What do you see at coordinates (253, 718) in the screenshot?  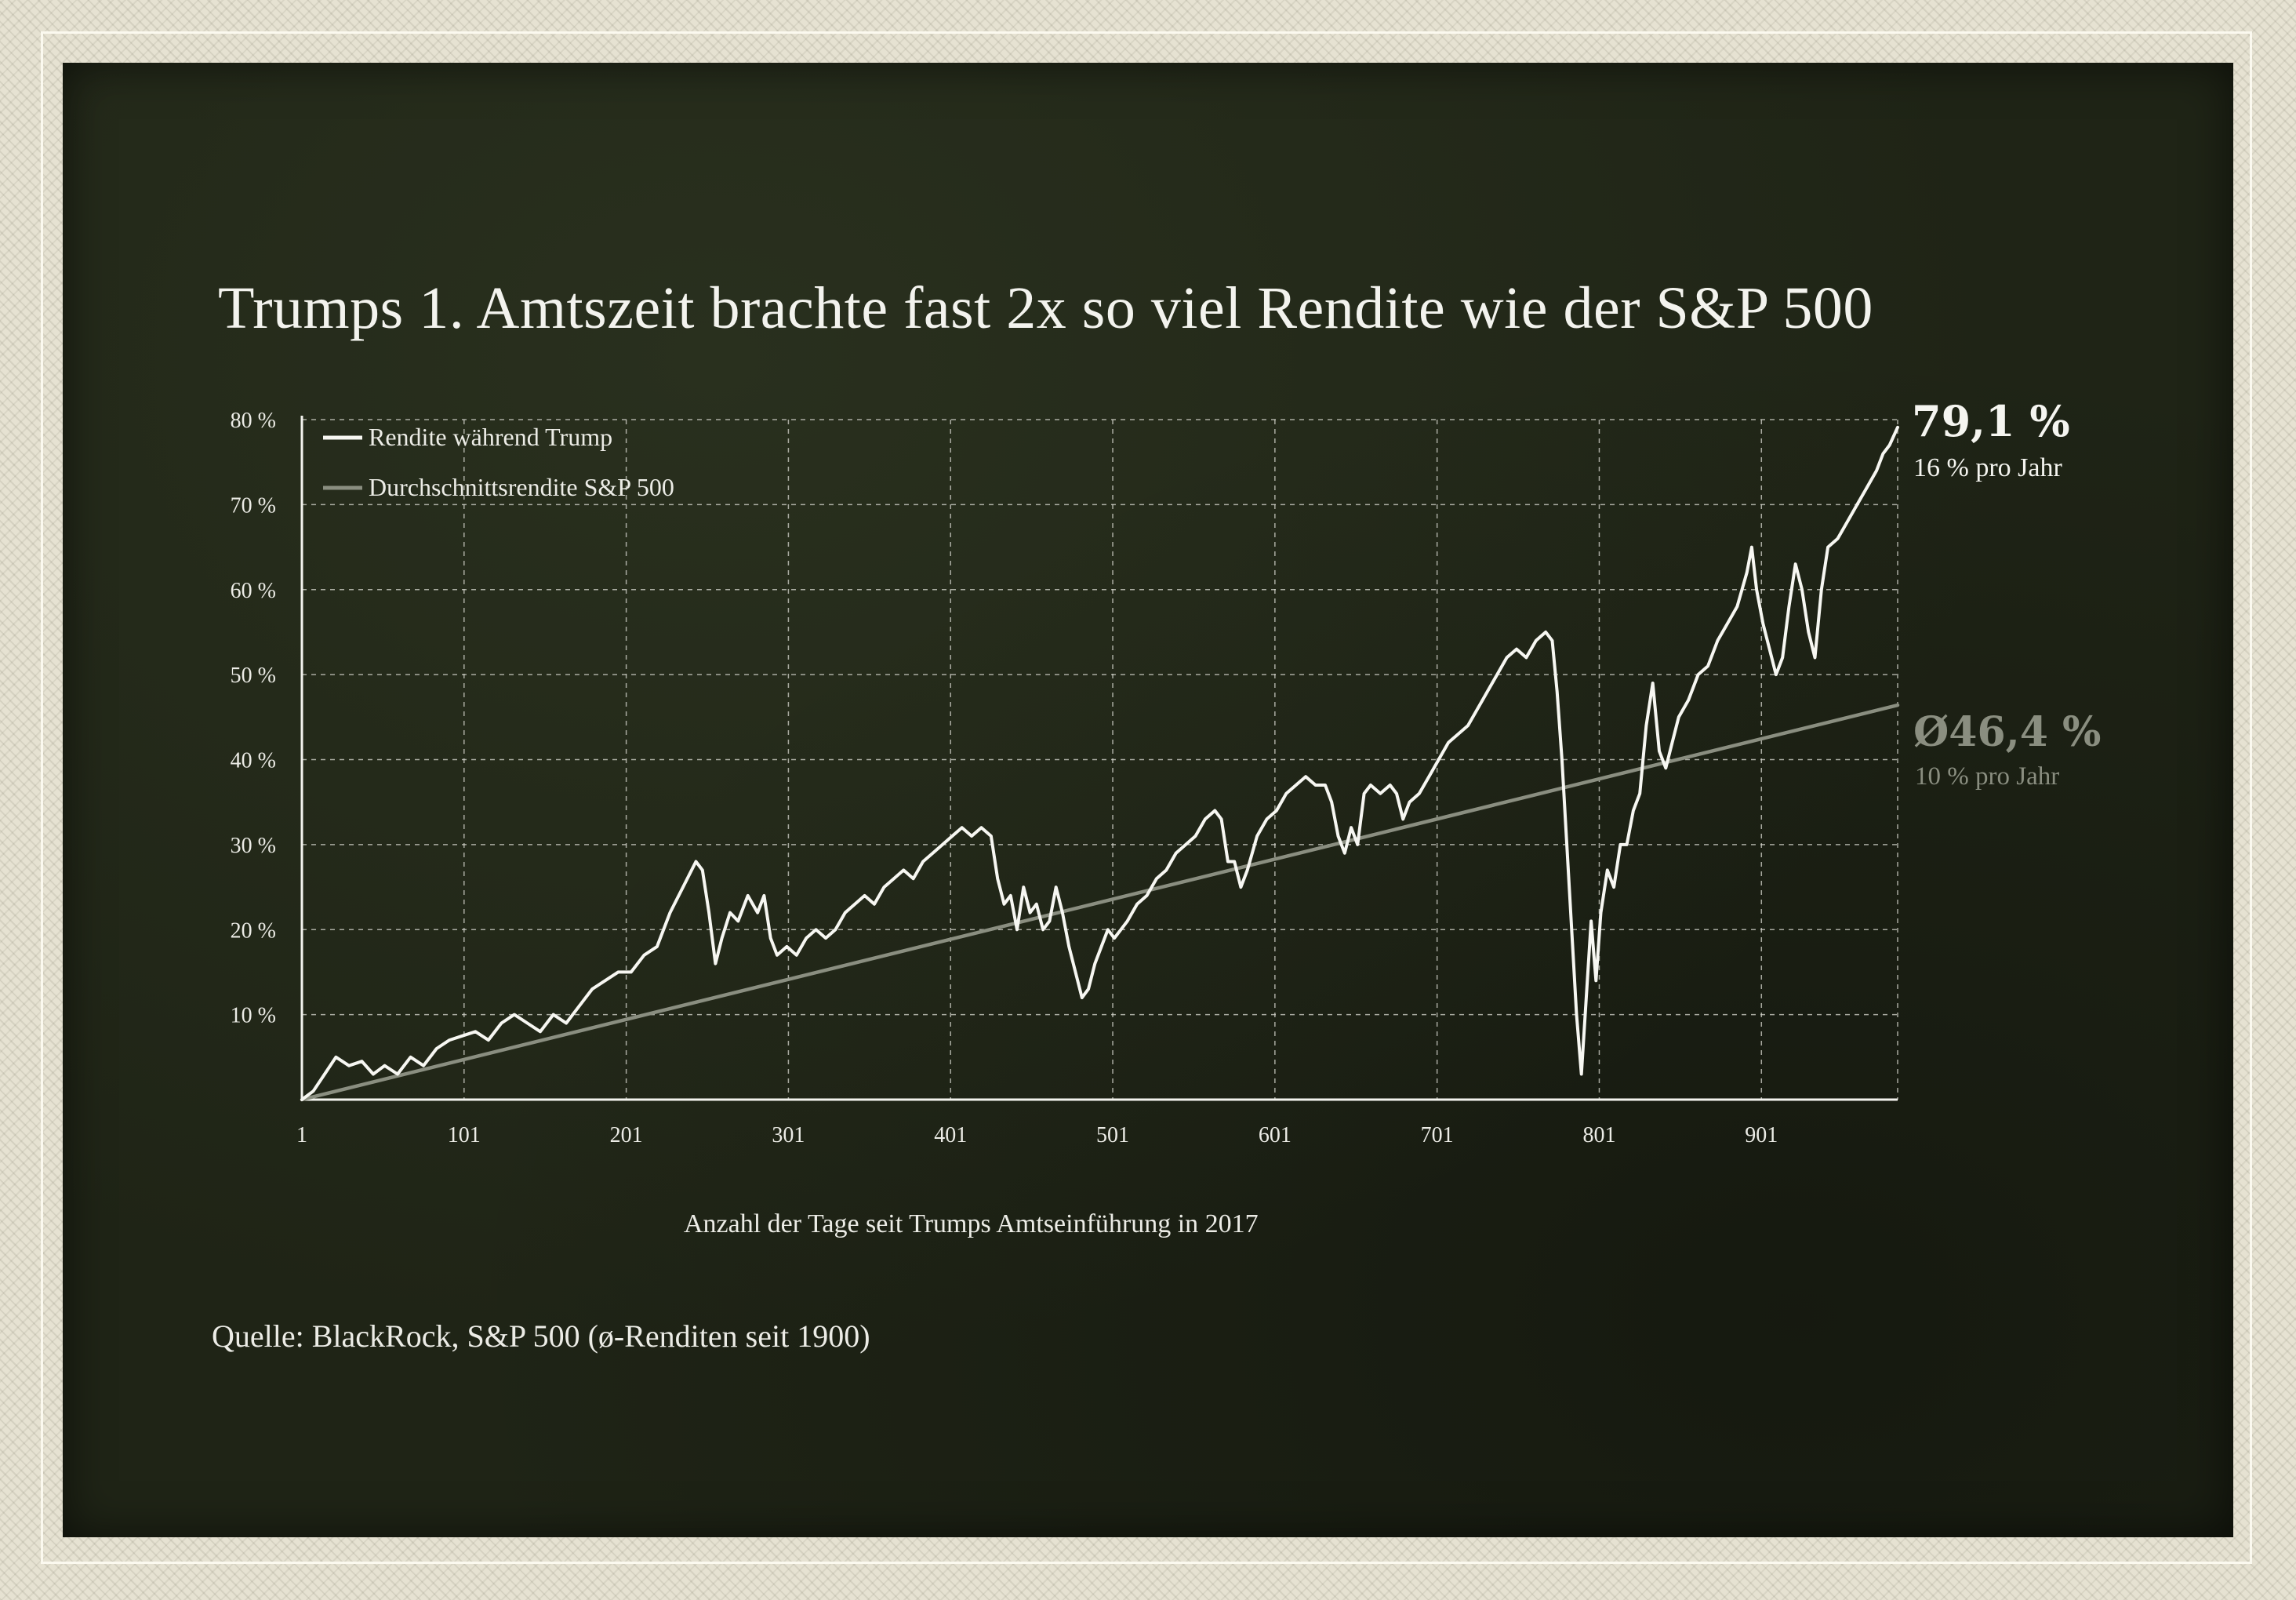 I see `y-axis-ticks: 10 % 20 % 30 % 40 % 50 % 60 % 70 % 80 %` at bounding box center [253, 718].